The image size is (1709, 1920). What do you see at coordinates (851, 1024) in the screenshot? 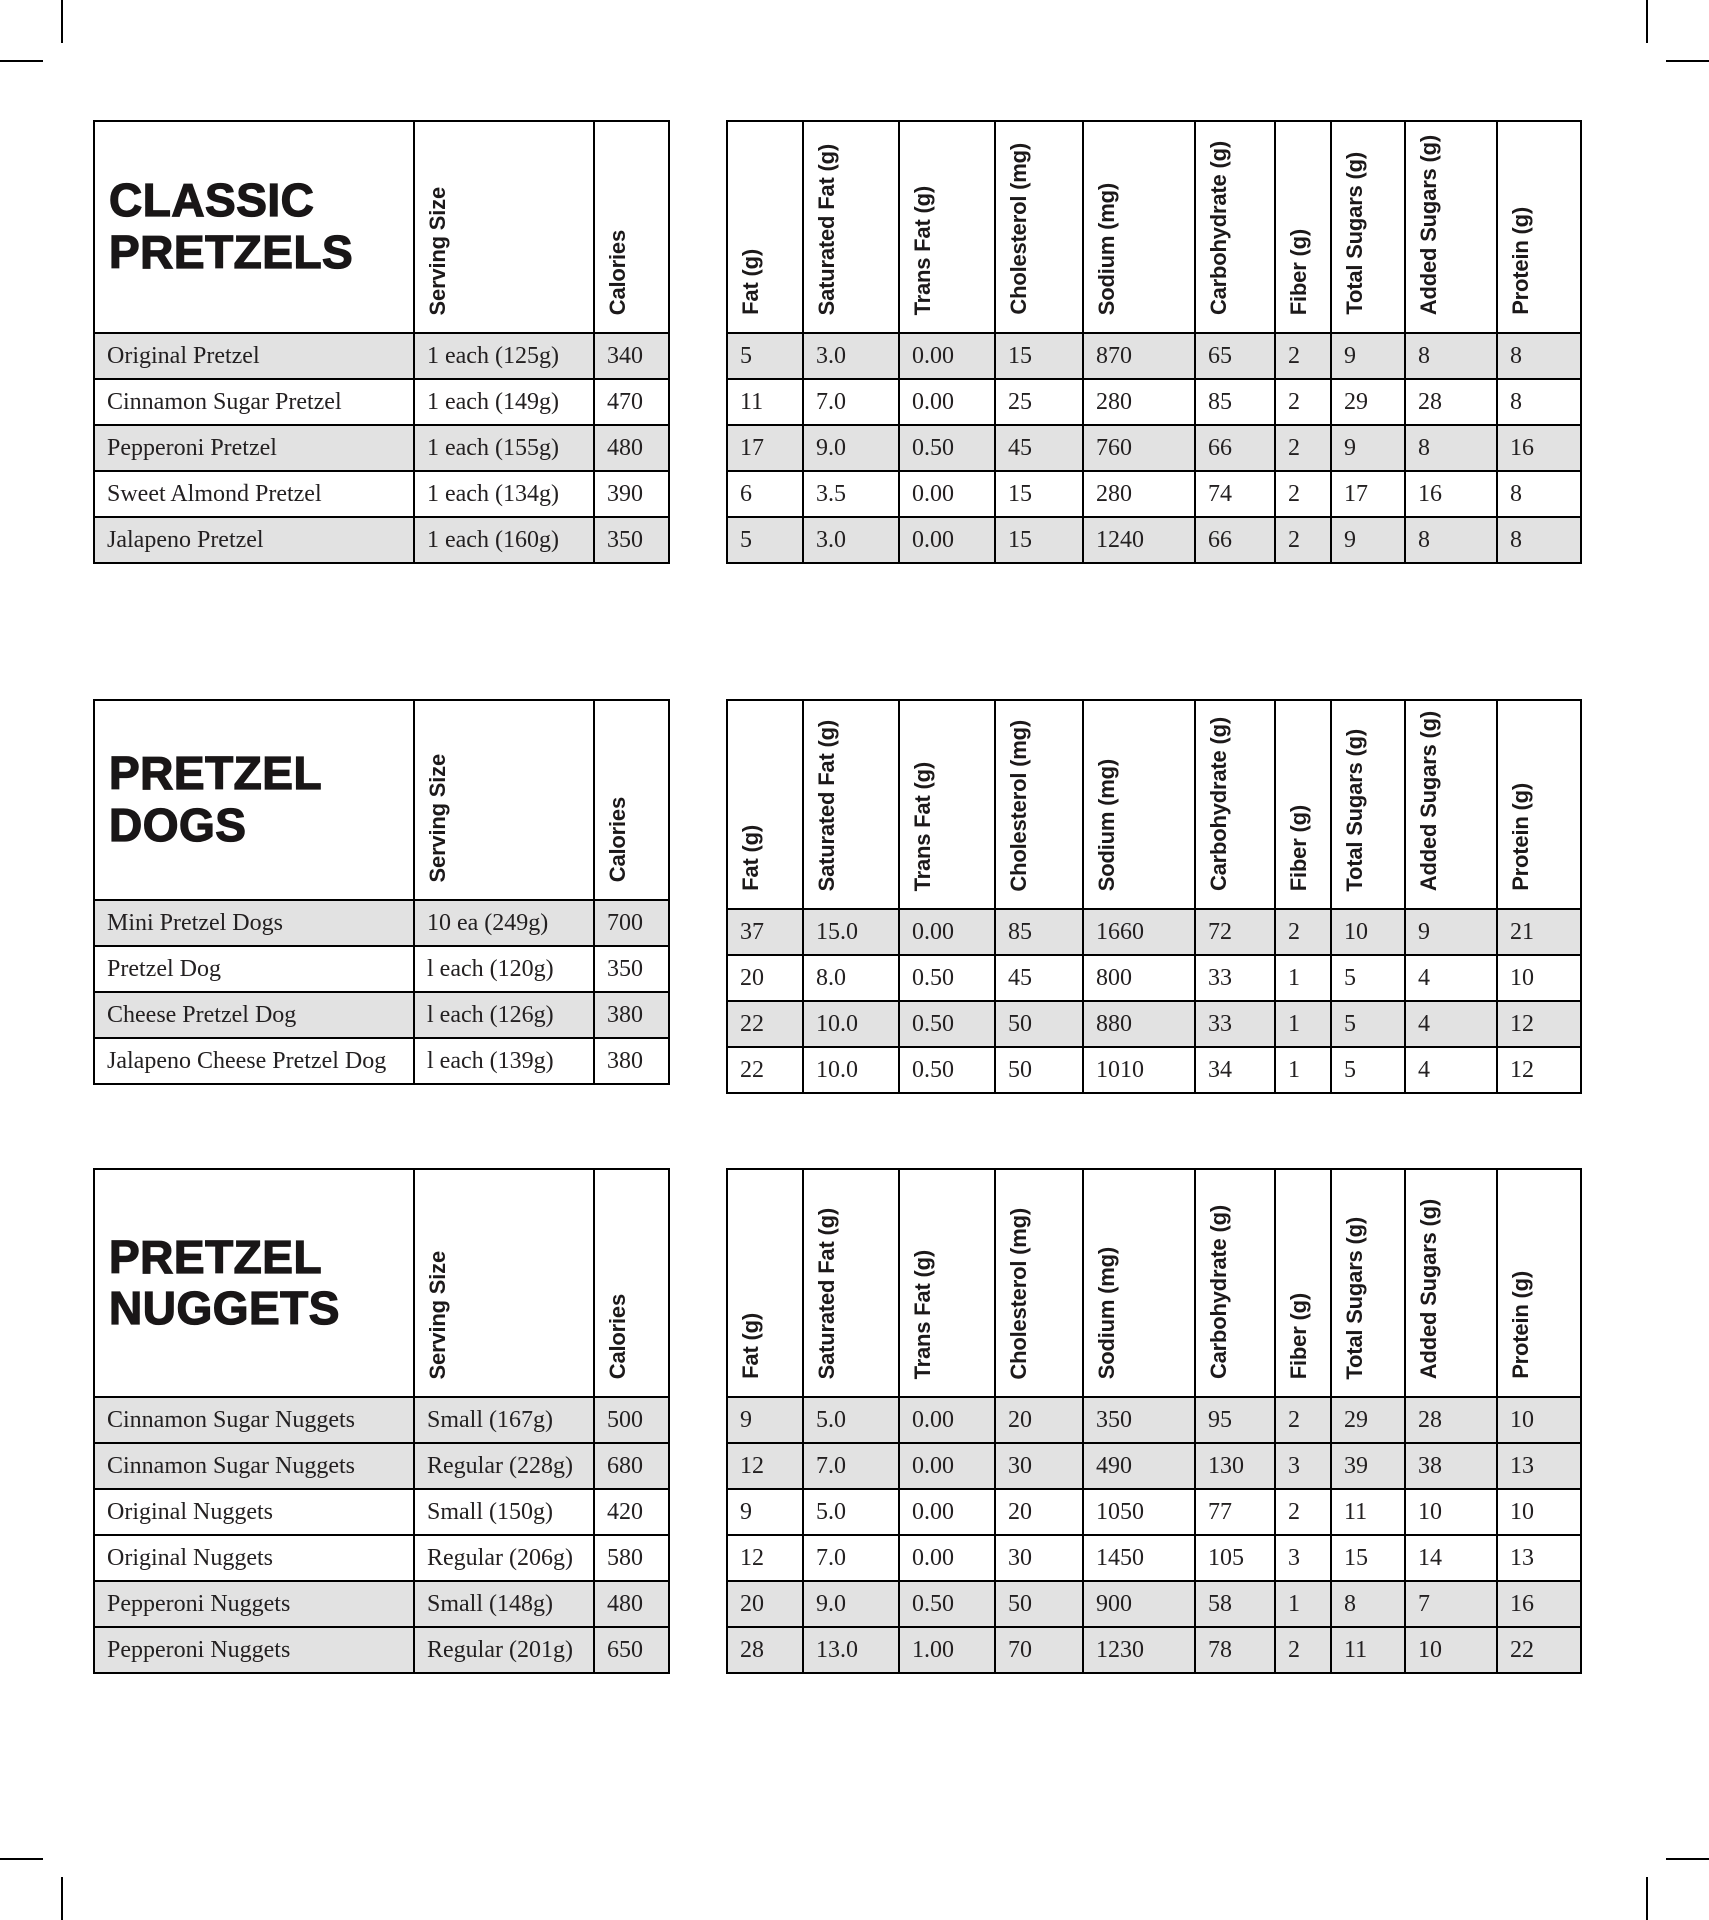
I see `nutrition-value: 10.0` at bounding box center [851, 1024].